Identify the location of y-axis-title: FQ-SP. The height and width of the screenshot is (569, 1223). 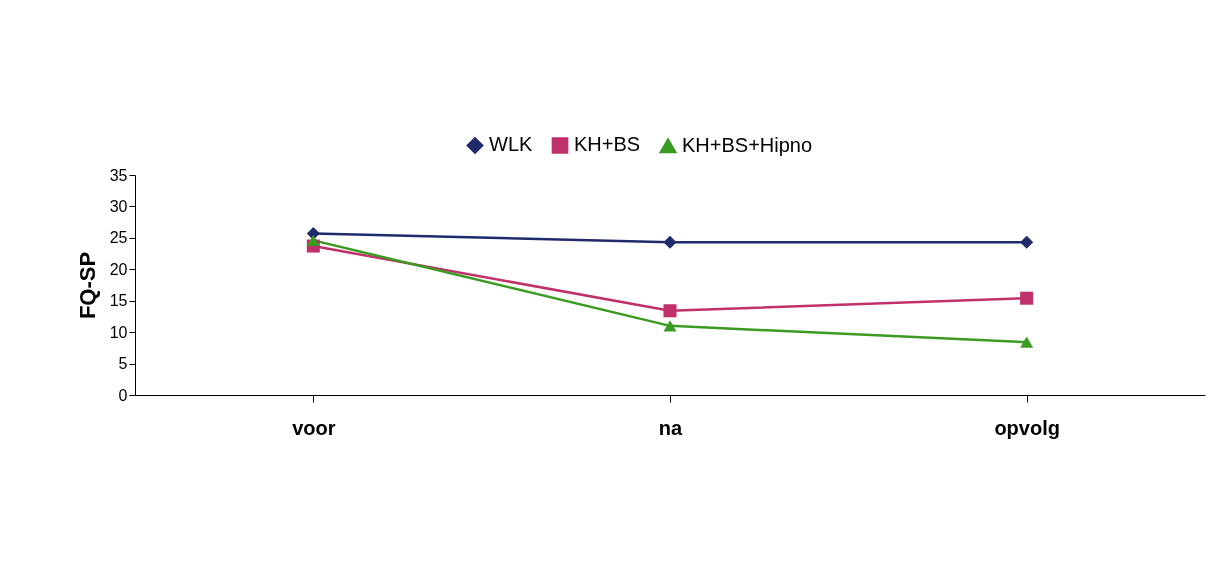
(87, 285).